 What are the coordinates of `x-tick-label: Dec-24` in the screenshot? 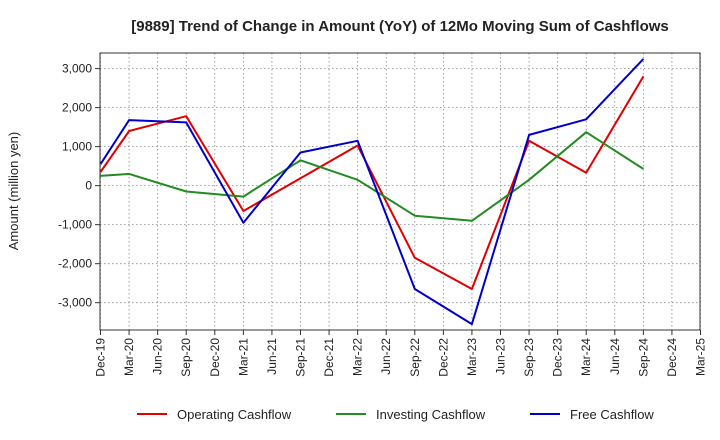 It's located at (672, 357).